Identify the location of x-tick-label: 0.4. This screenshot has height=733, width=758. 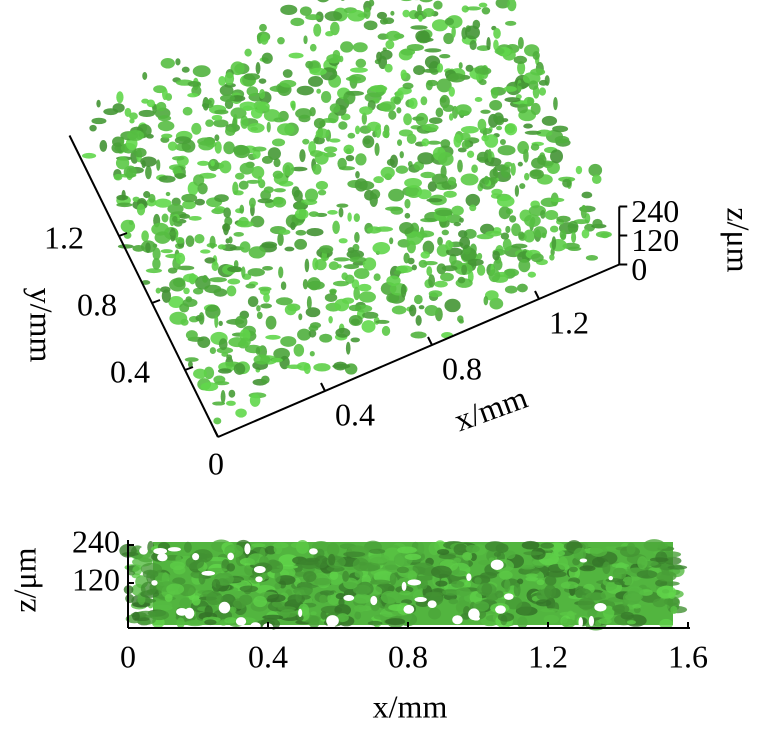
(268, 656).